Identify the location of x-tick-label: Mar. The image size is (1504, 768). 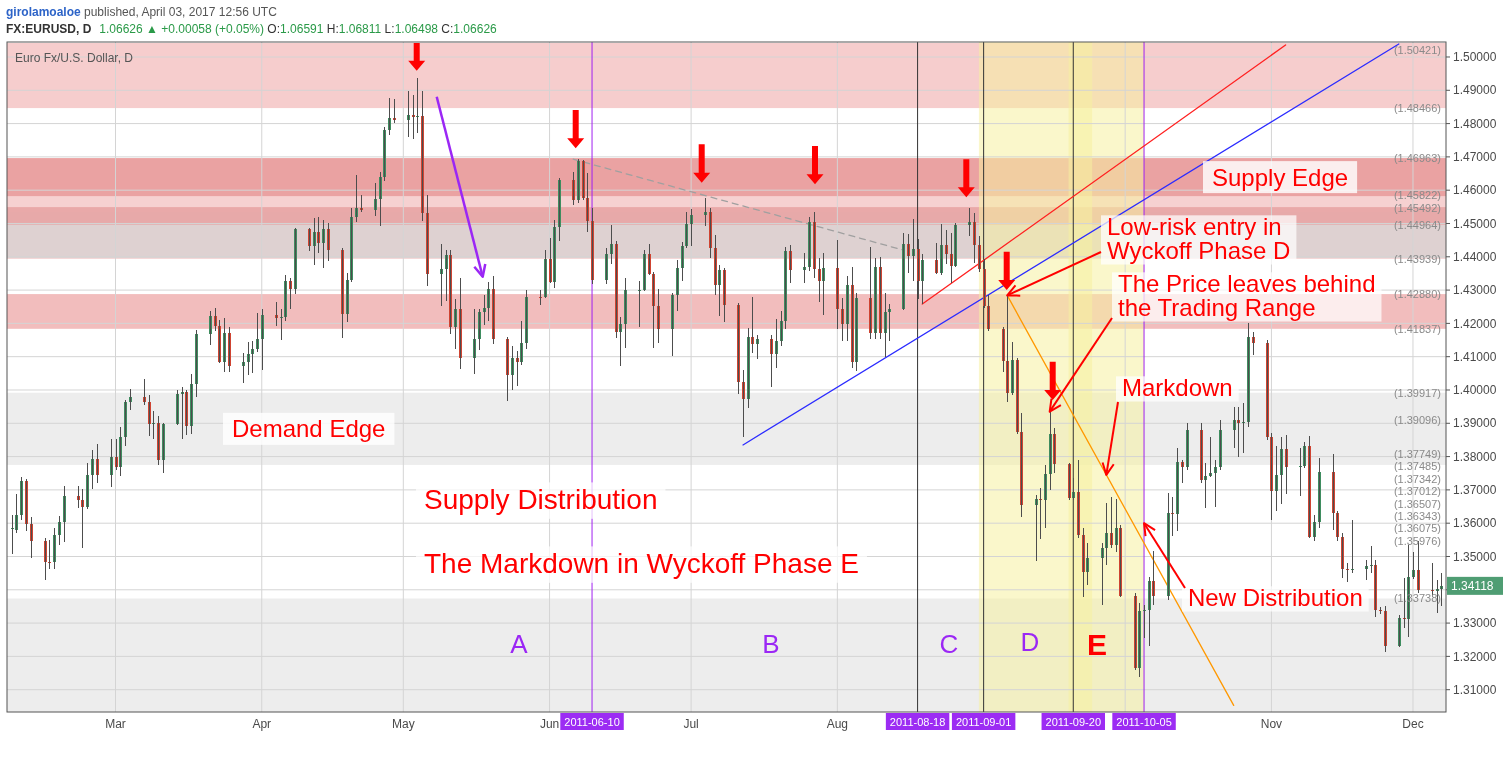
(115, 724).